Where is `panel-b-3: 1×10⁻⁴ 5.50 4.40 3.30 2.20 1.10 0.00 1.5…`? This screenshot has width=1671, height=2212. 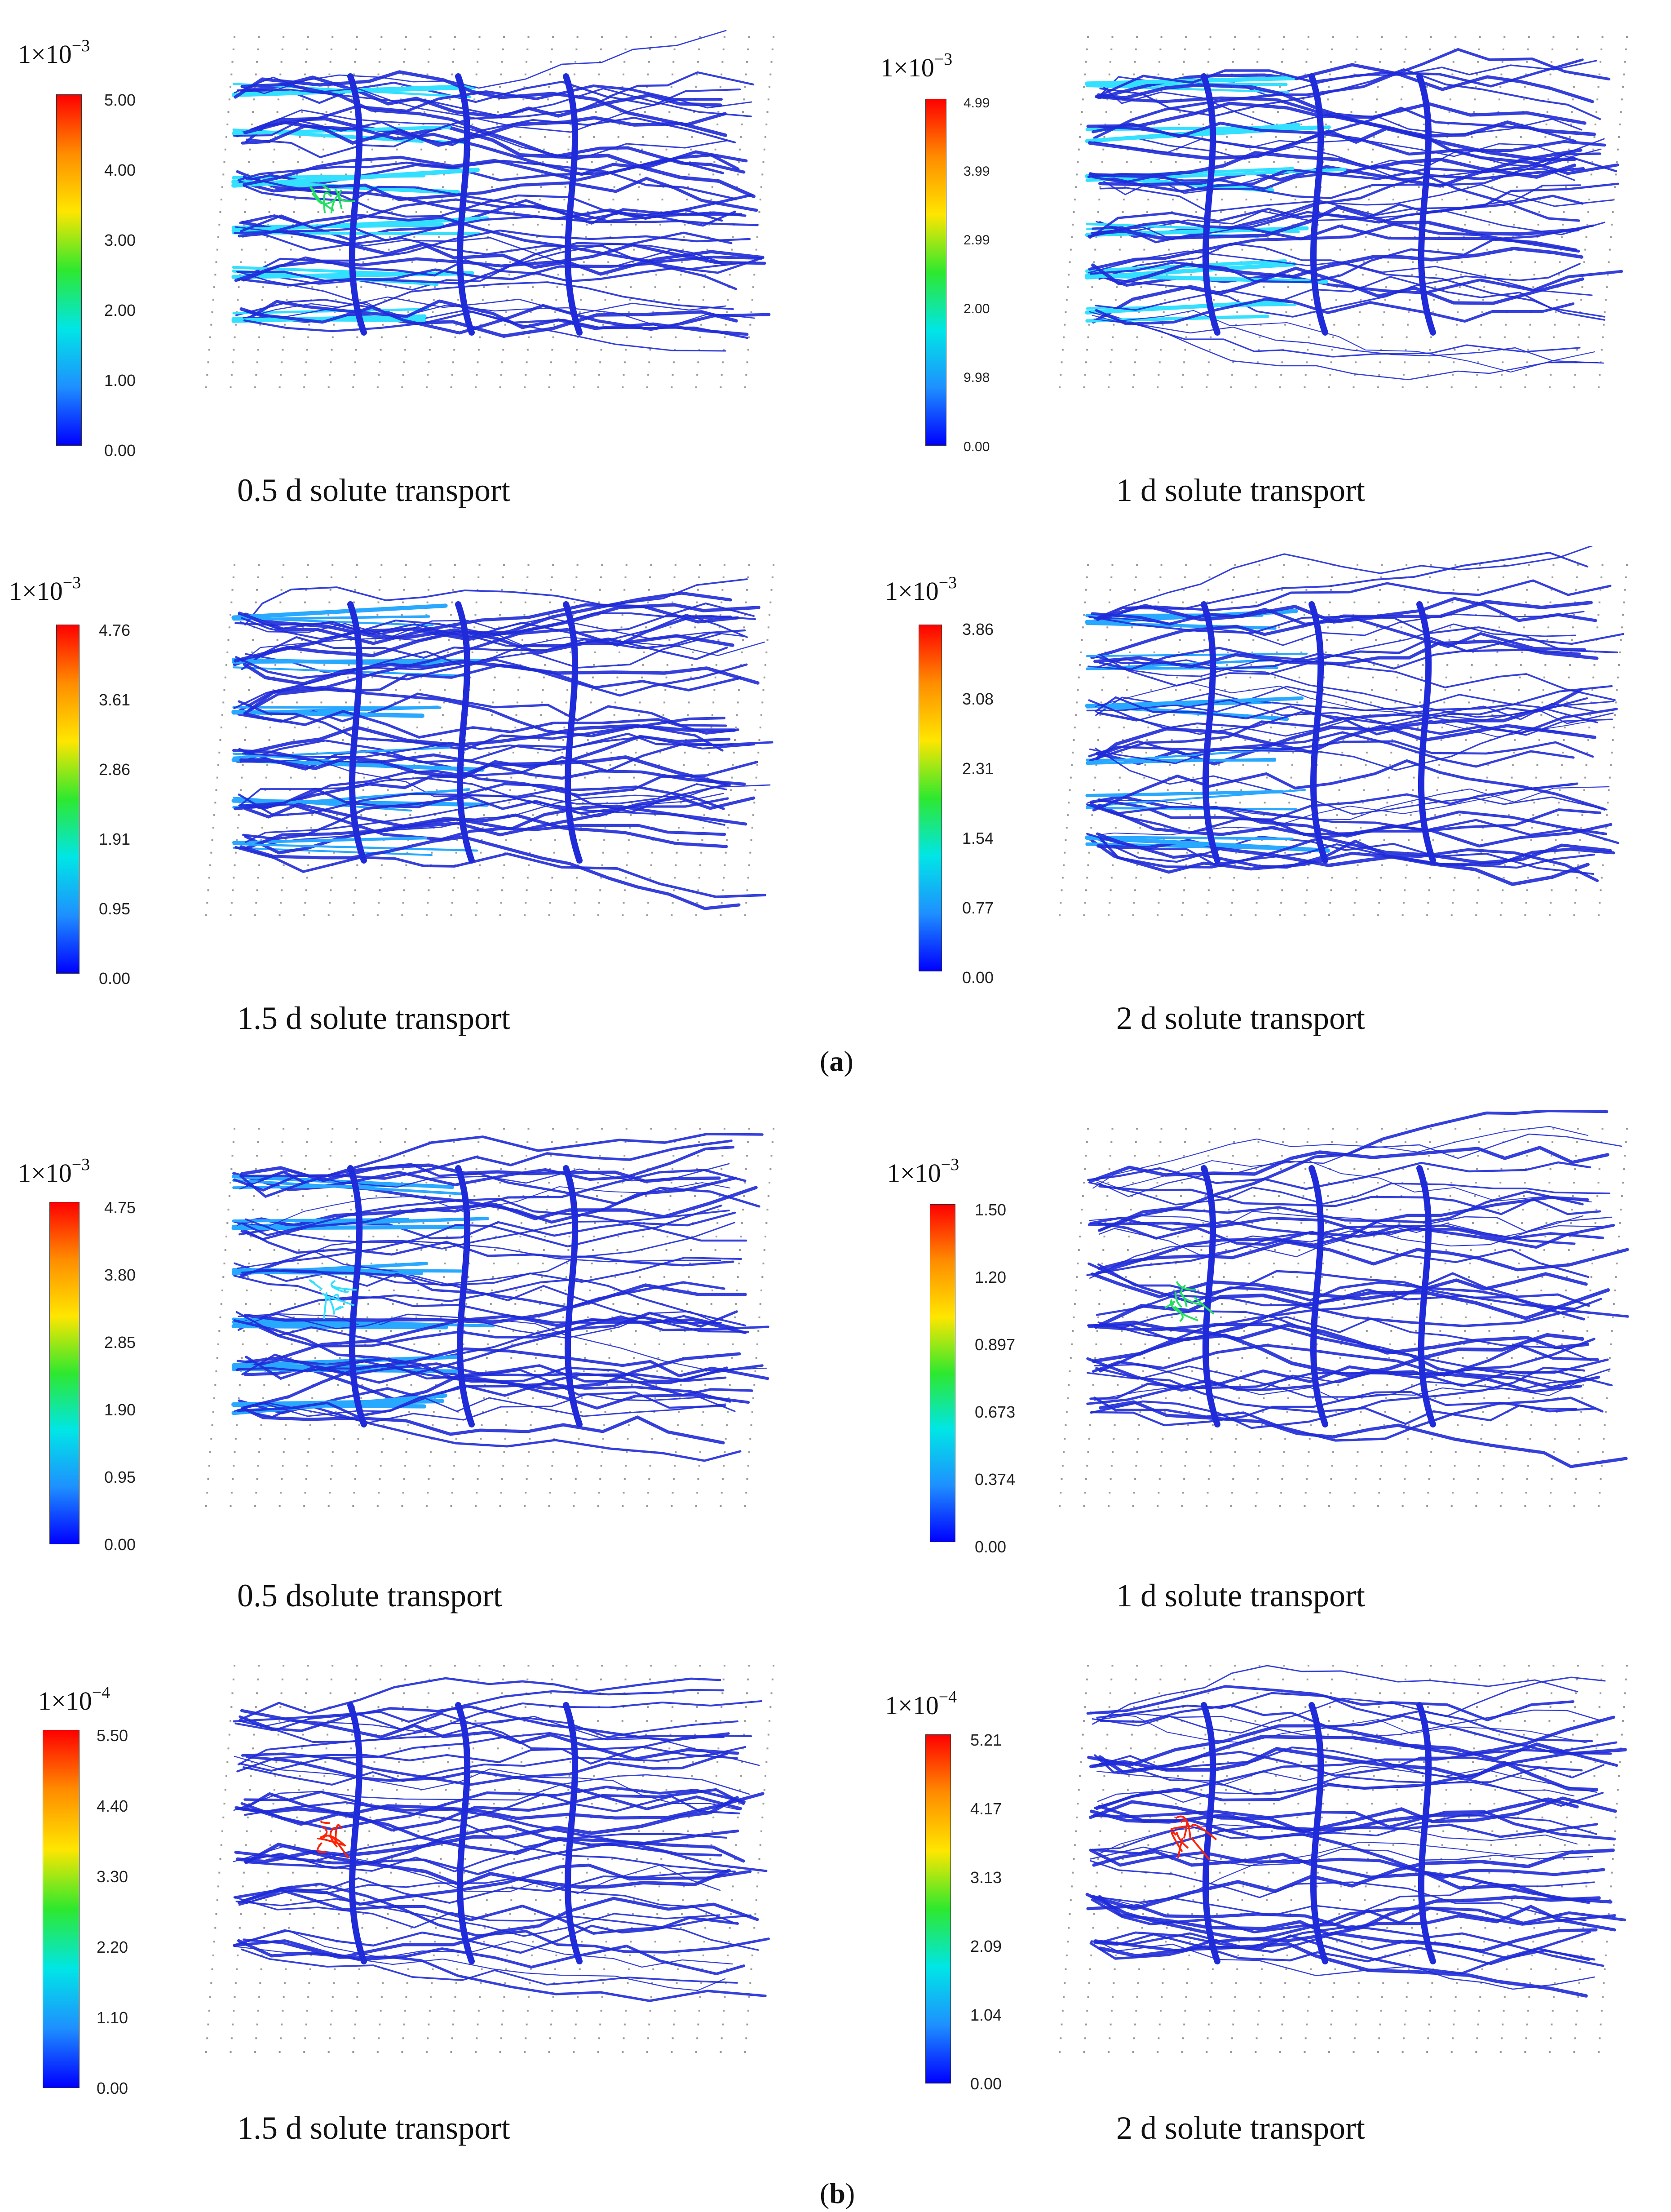
panel-b-3: 1×10⁻⁴ 5.50 4.40 3.30 2.20 1.10 0.00 1.5… is located at coordinates (418, 1911).